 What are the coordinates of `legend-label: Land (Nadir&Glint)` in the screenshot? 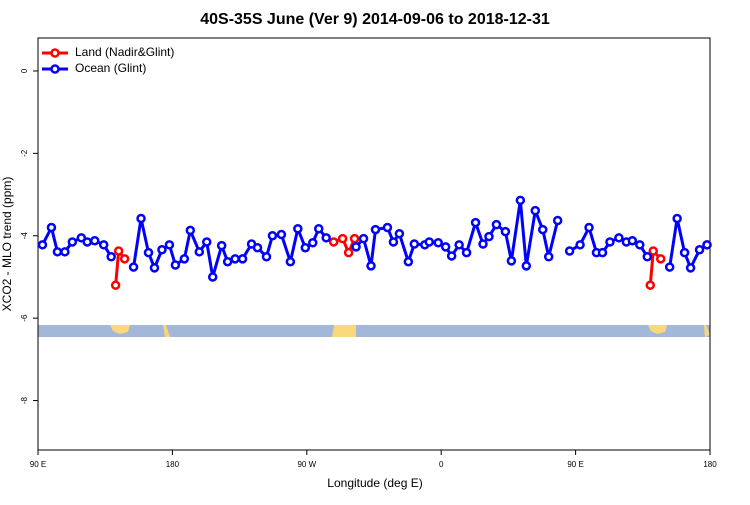 It's located at (124, 52).